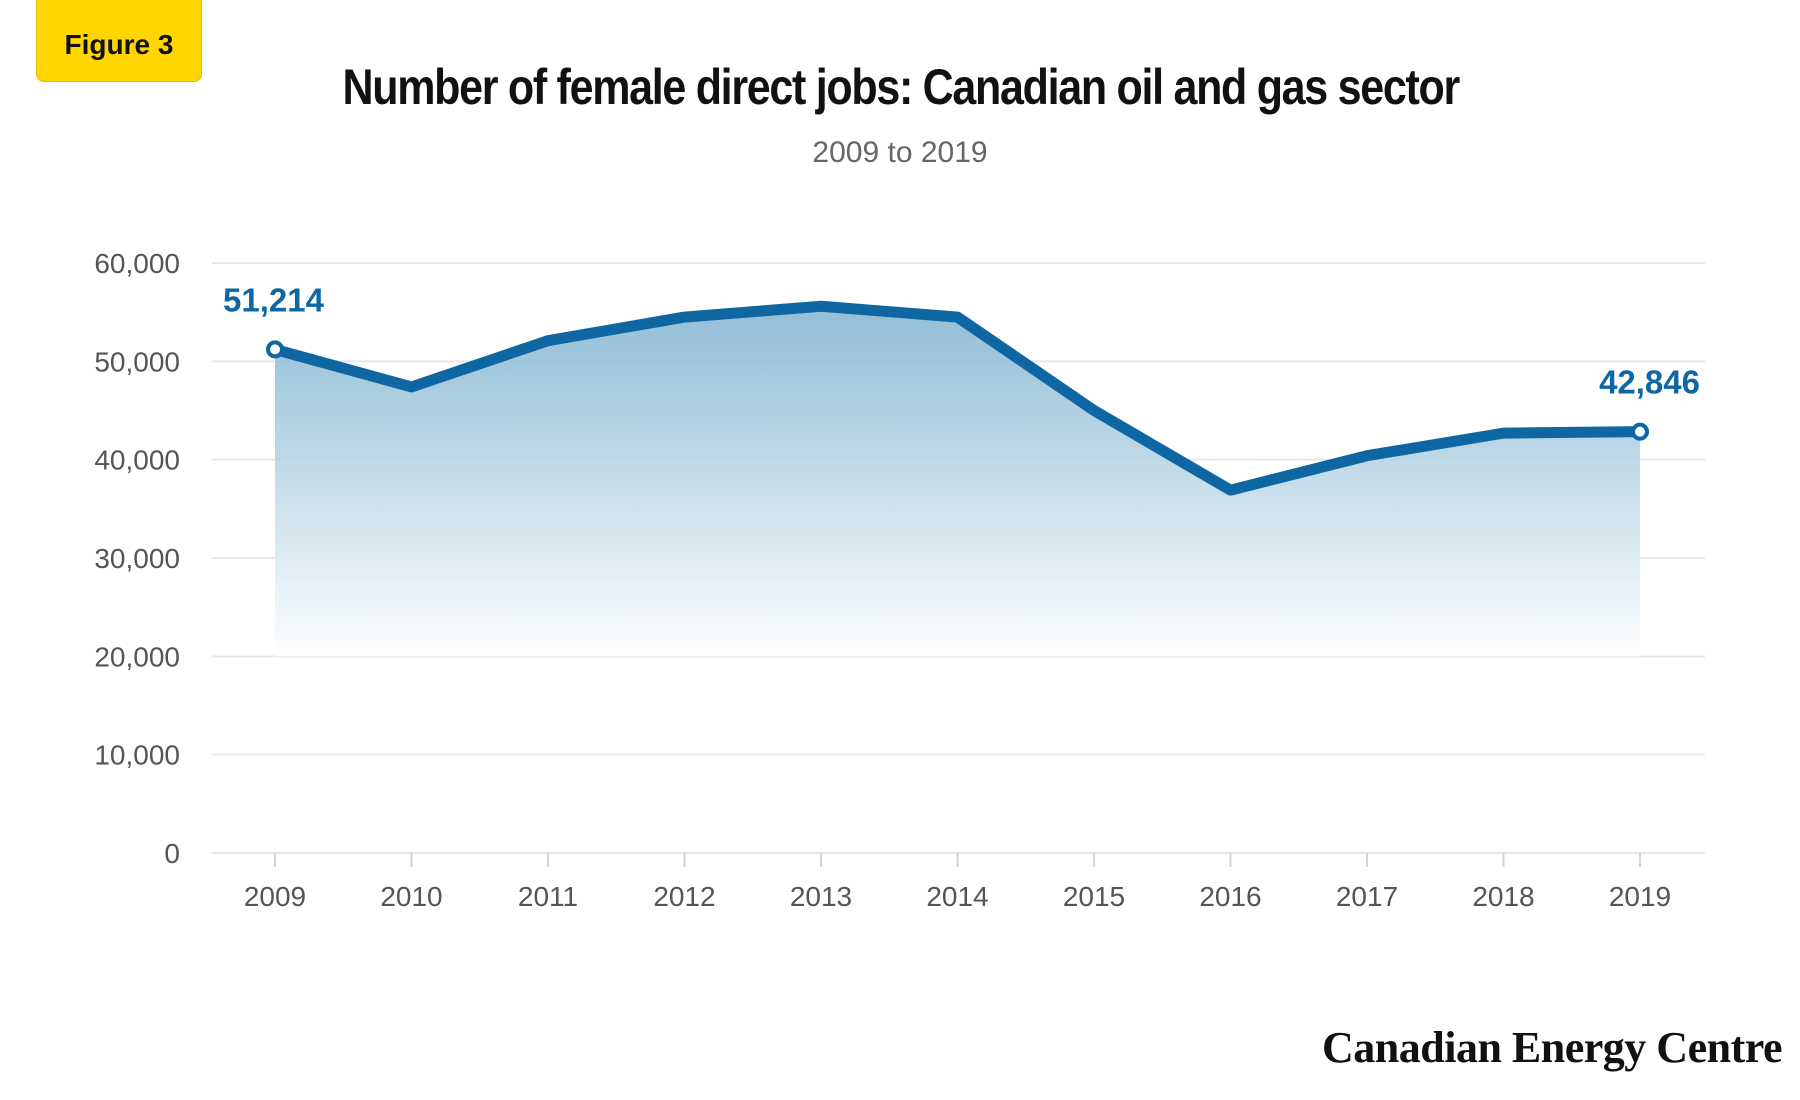 The height and width of the screenshot is (1100, 1800). I want to click on y-tick-label: 10,000, so click(137, 755).